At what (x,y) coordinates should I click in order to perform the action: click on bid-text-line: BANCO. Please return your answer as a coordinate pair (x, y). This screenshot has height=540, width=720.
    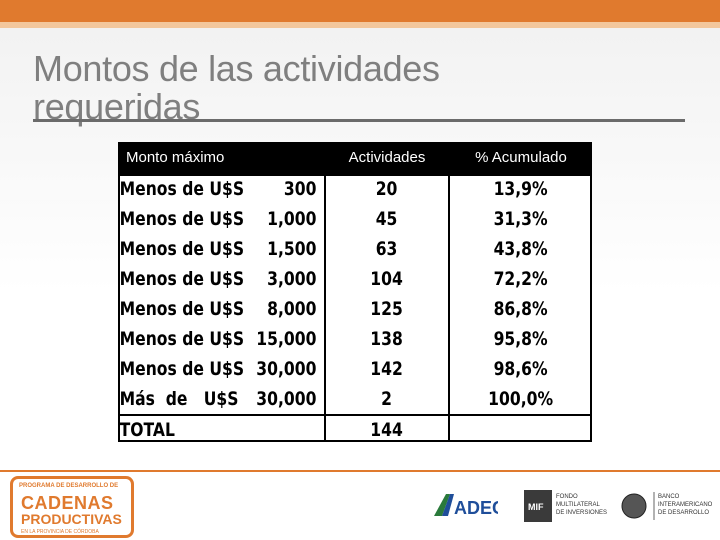
    Looking at the image, I should click on (669, 497).